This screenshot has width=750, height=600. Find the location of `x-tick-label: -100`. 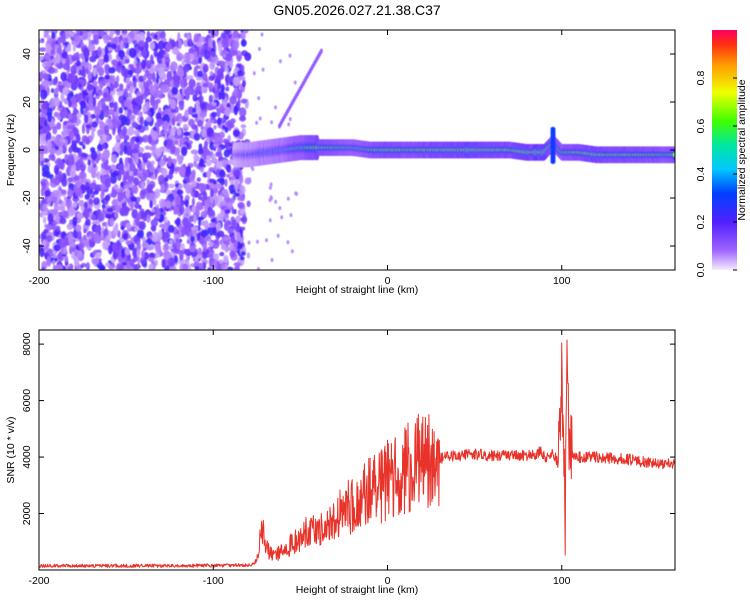

x-tick-label: -100 is located at coordinates (213, 281).